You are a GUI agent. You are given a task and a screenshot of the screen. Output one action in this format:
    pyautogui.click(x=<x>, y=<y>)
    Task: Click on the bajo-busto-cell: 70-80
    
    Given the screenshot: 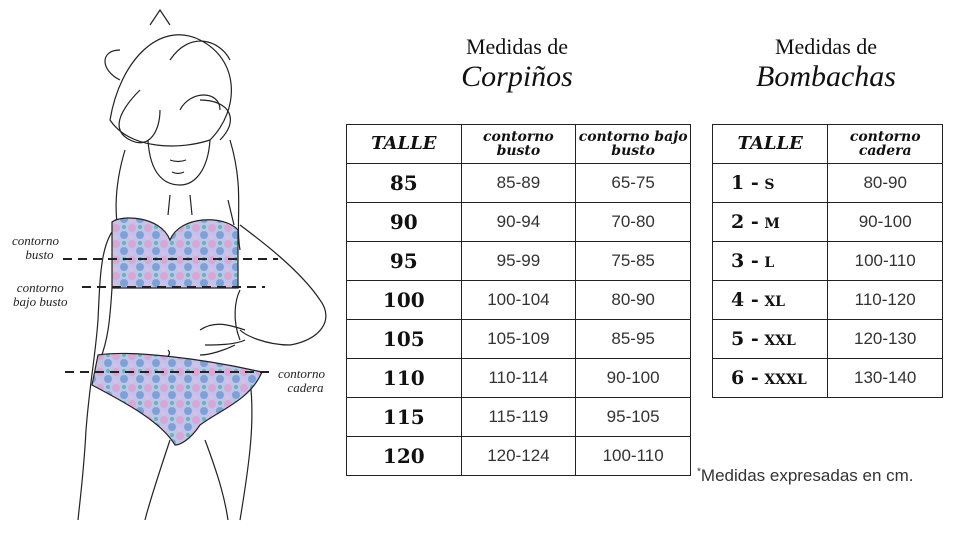 What is the action you would take?
    pyautogui.click(x=633, y=222)
    